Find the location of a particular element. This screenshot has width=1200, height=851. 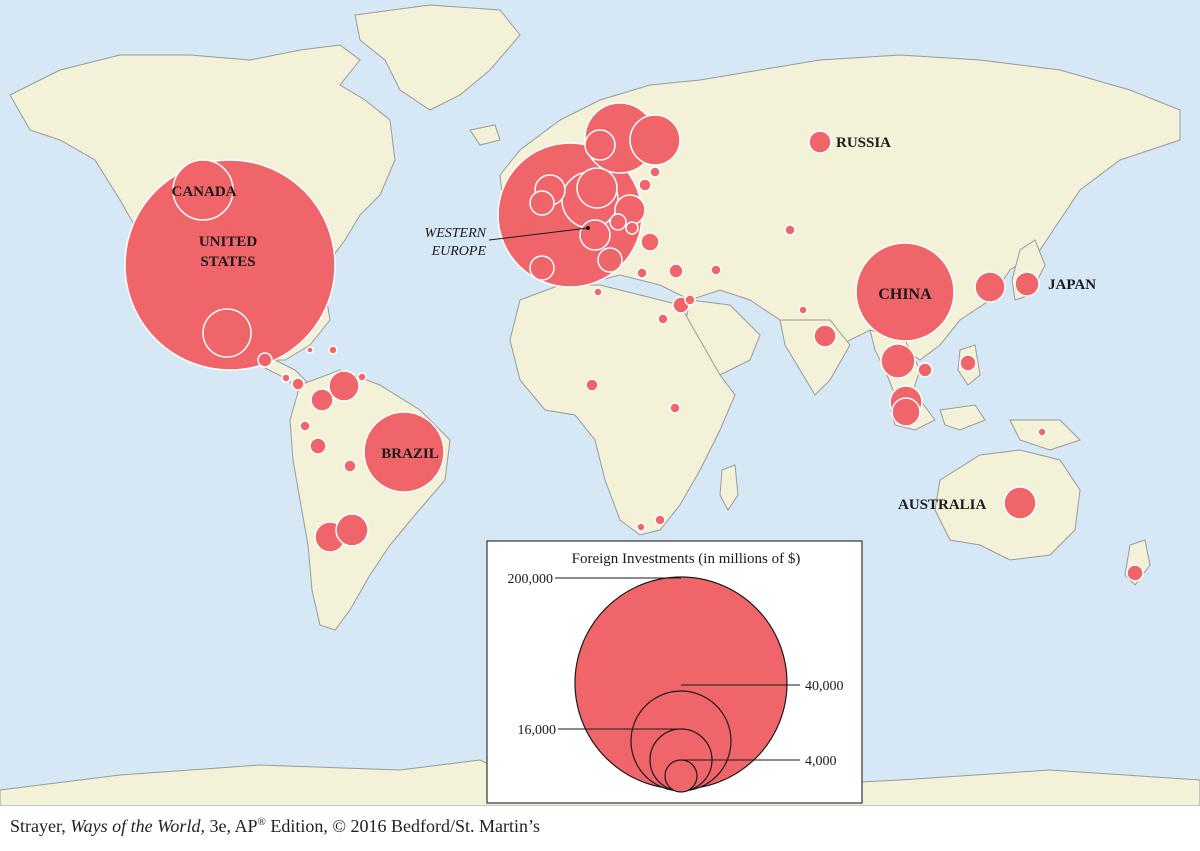

western-europe-leader is located at coordinates (538, 234).